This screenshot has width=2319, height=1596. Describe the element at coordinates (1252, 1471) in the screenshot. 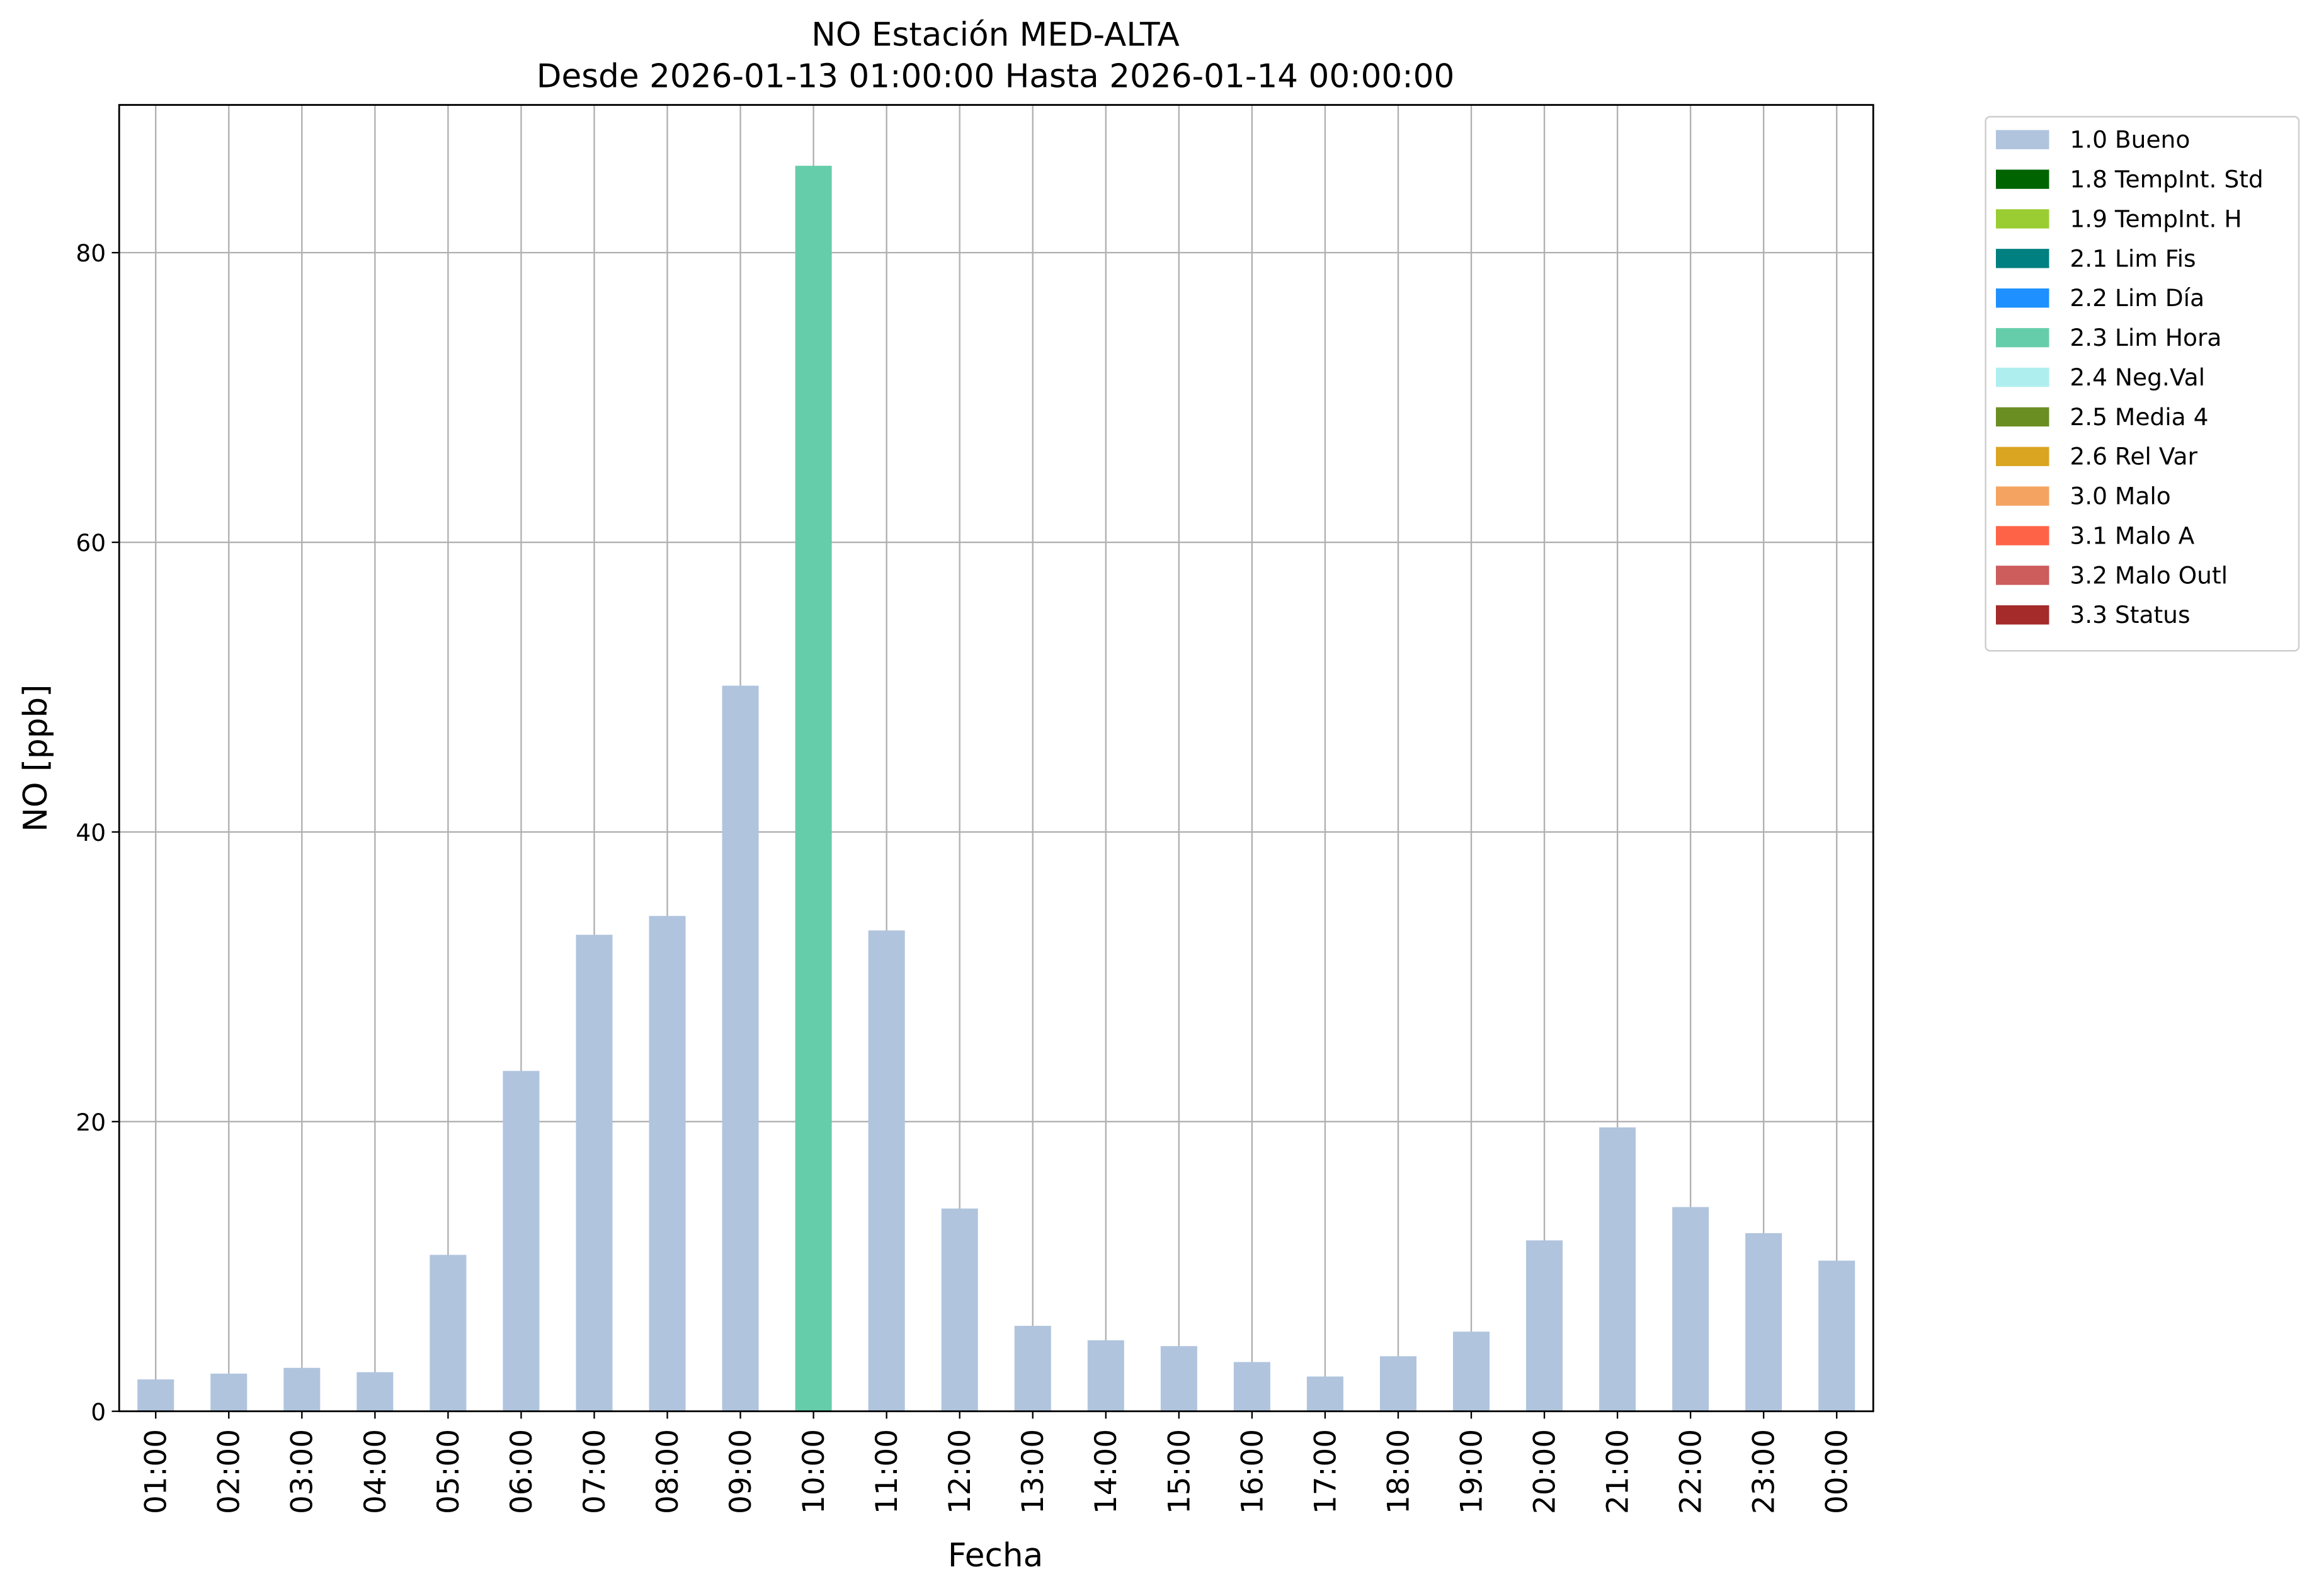

I see `x-tick-label: 16:00` at that location.